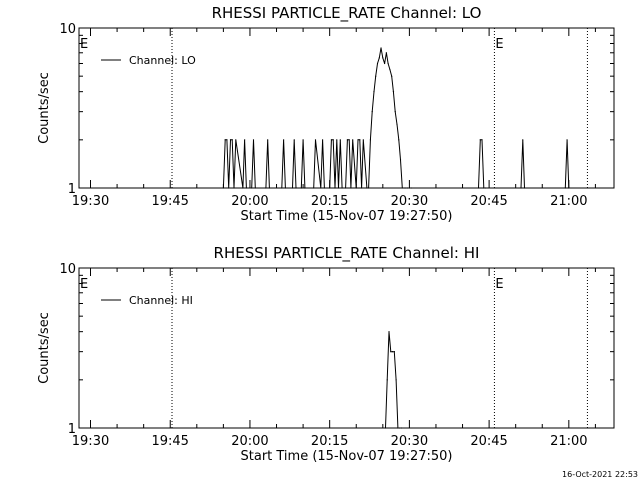  What do you see at coordinates (162, 60) in the screenshot?
I see `legend-label: Channel: LO` at bounding box center [162, 60].